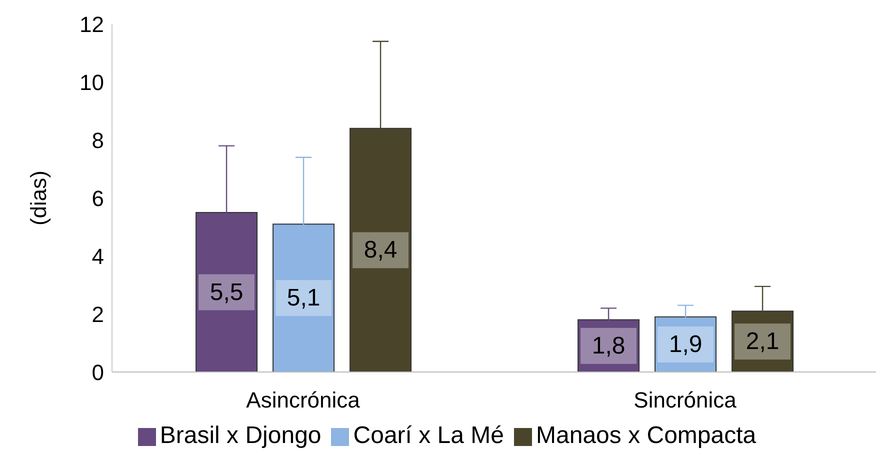  Describe the element at coordinates (686, 400) in the screenshot. I see `x-tick-label: Sincrónica` at that location.